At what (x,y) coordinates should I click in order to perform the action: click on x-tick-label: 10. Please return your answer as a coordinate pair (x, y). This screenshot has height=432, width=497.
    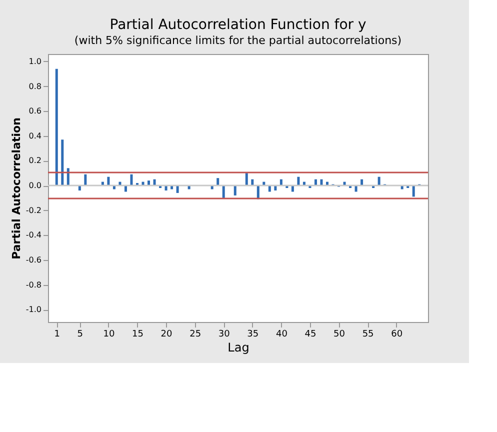
    Looking at the image, I should click on (109, 335).